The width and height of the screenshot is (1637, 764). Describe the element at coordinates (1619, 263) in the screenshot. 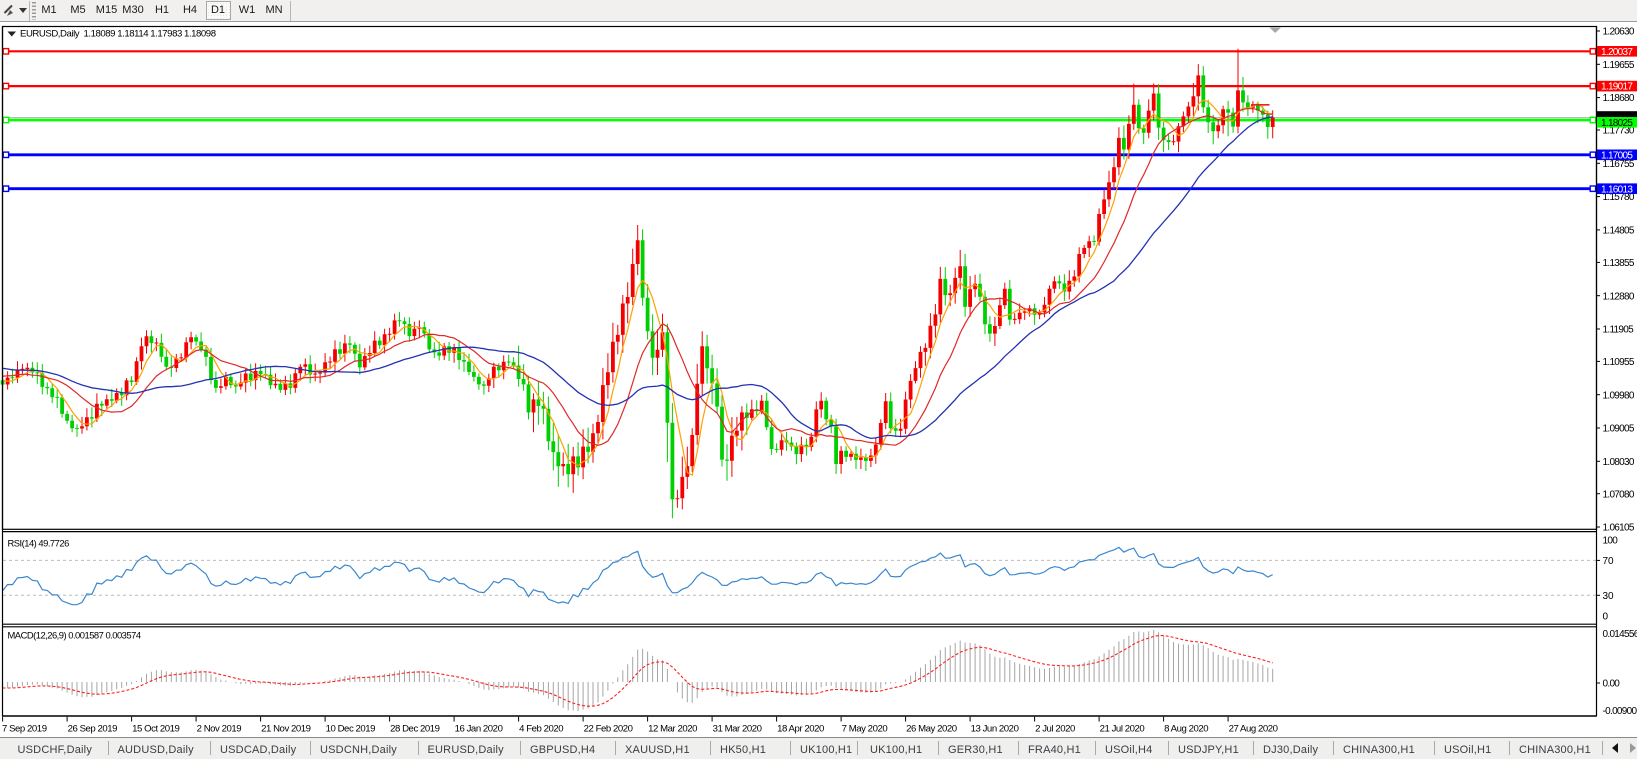

I see `svg-text: 1.13855` at that location.